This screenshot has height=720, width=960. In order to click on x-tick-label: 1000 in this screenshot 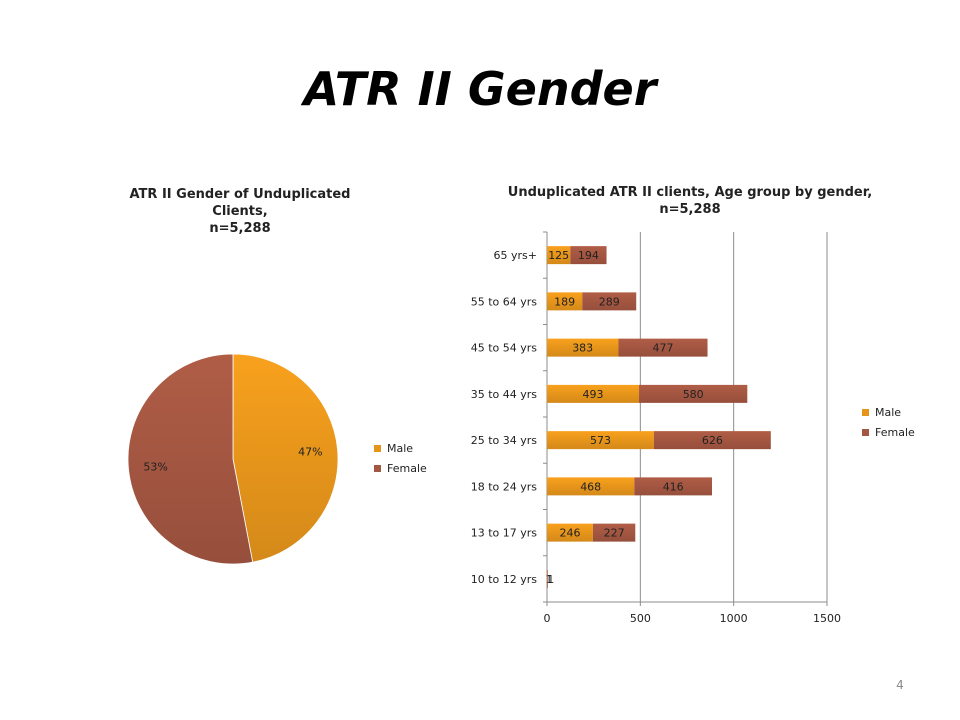, I will do `click(734, 618)`.